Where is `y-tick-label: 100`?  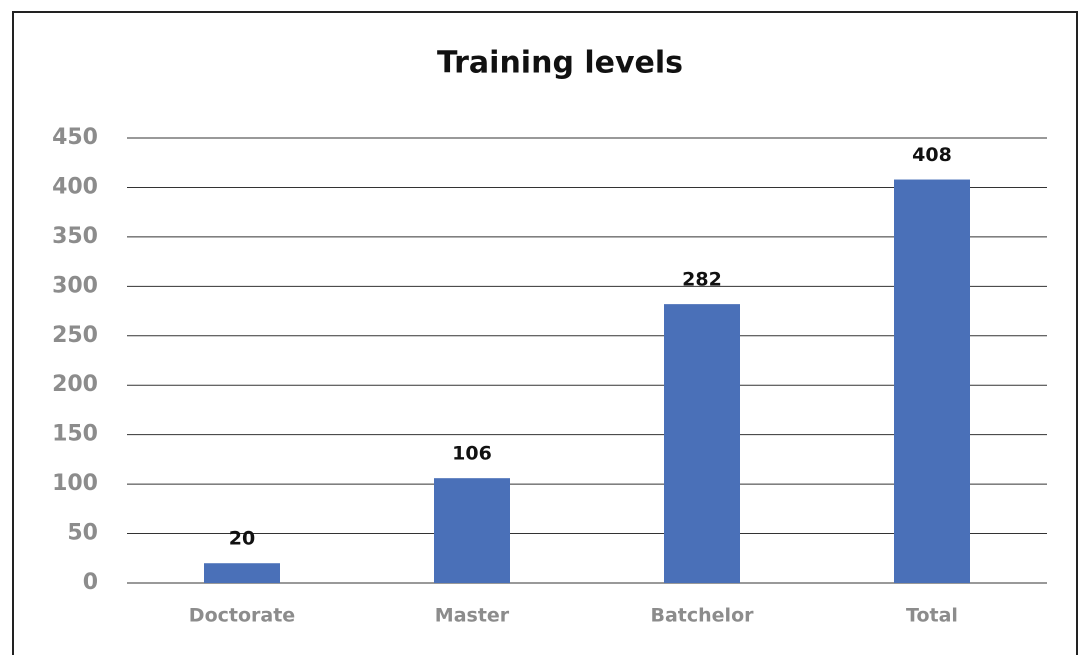
y-tick-label: 100 is located at coordinates (75, 483).